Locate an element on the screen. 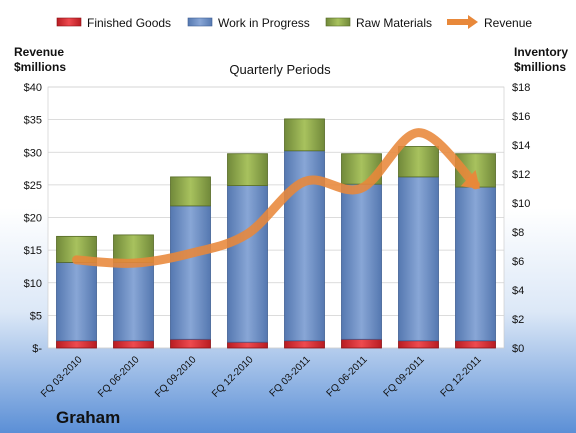 Image resolution: width=576 pixels, height=433 pixels. company-name: Graham is located at coordinates (88, 417).